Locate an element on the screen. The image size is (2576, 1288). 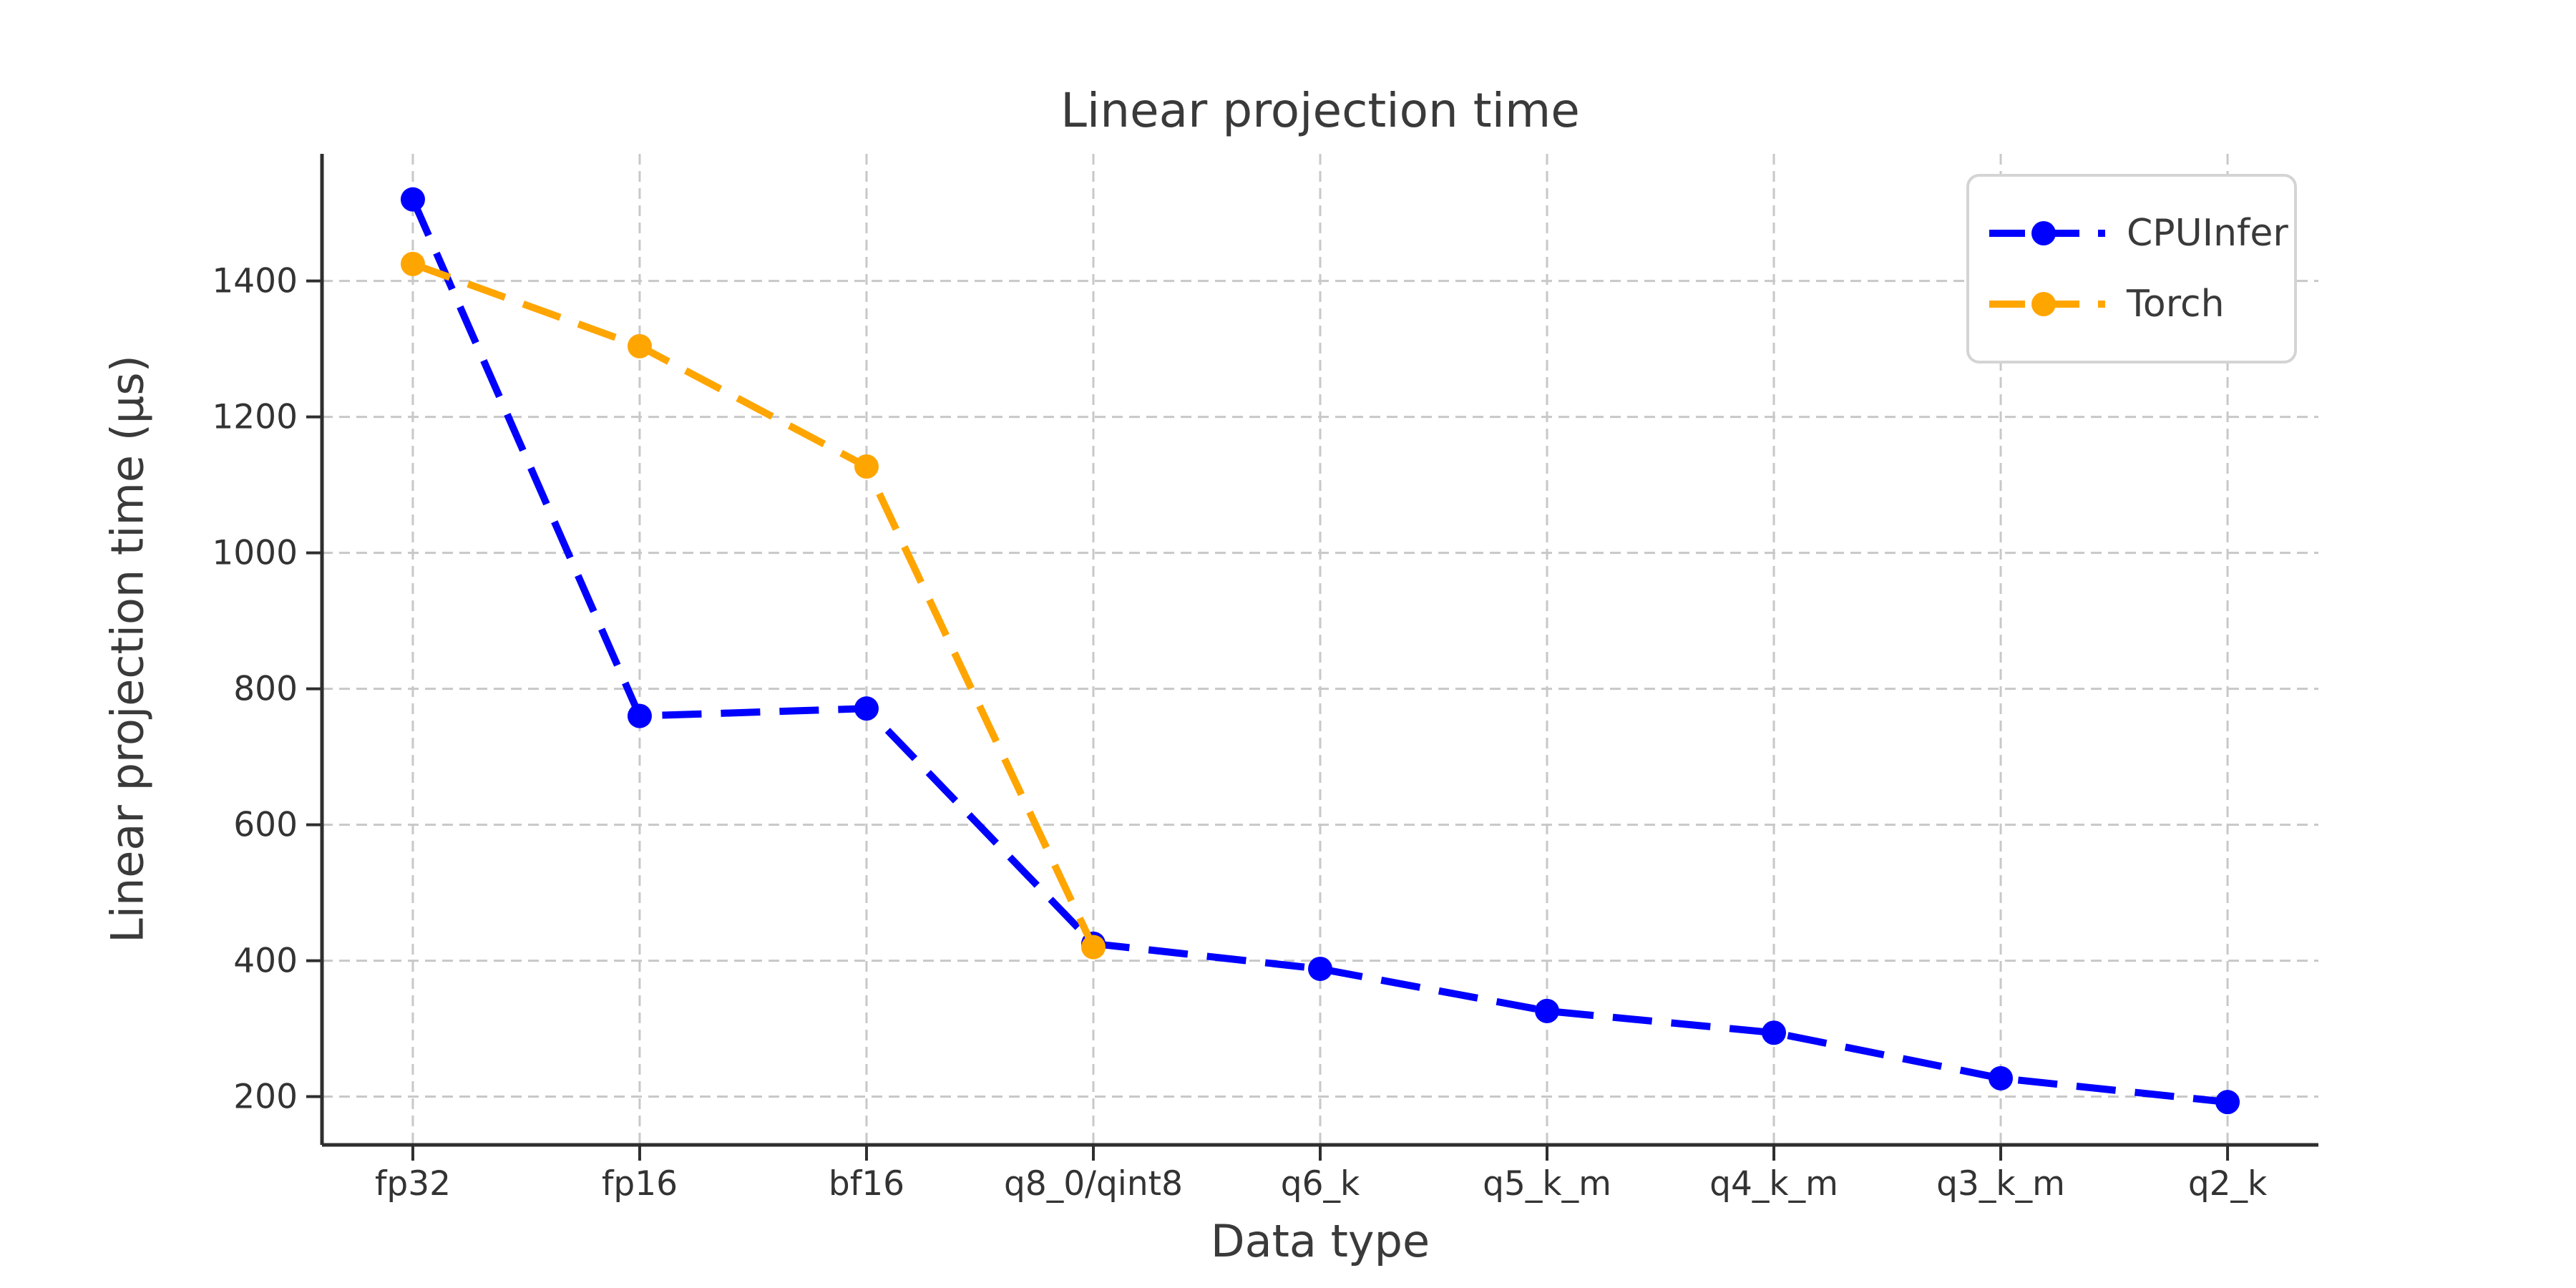
svg-text: 600 is located at coordinates (265, 825).